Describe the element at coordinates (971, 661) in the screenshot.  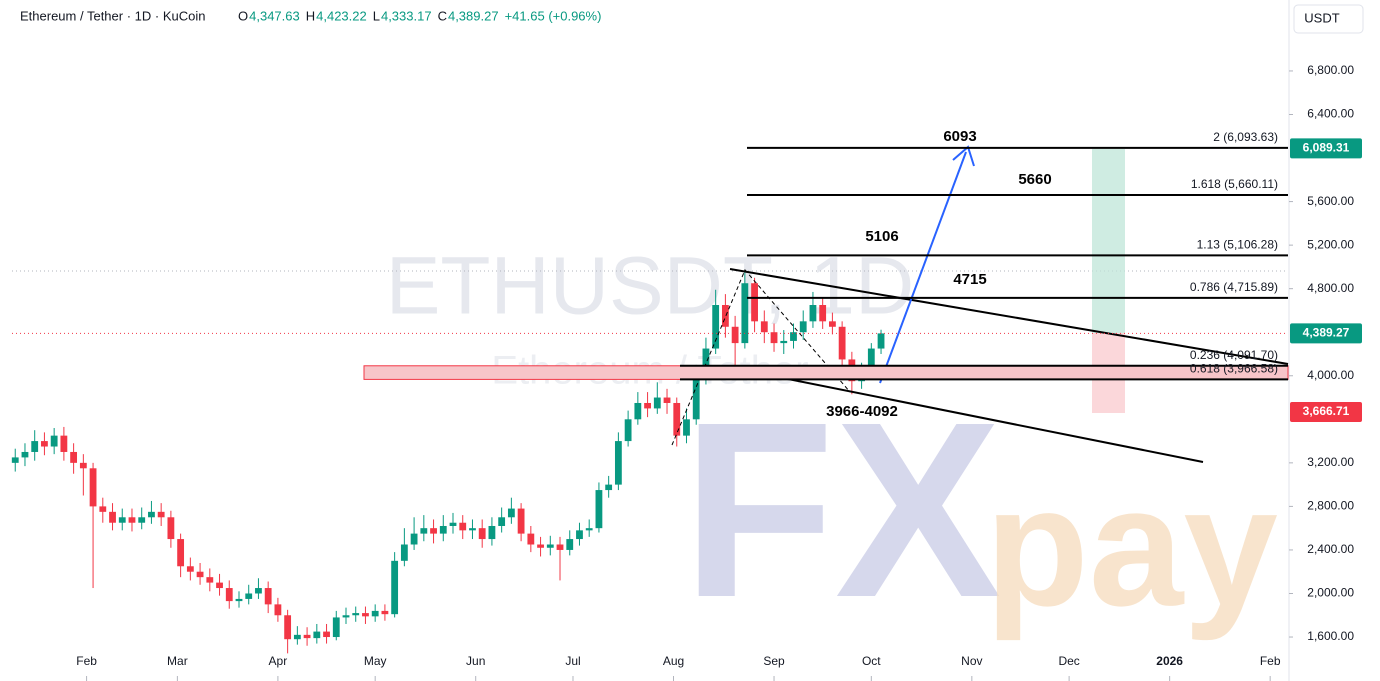
I see `x-tick-label: Nov` at that location.